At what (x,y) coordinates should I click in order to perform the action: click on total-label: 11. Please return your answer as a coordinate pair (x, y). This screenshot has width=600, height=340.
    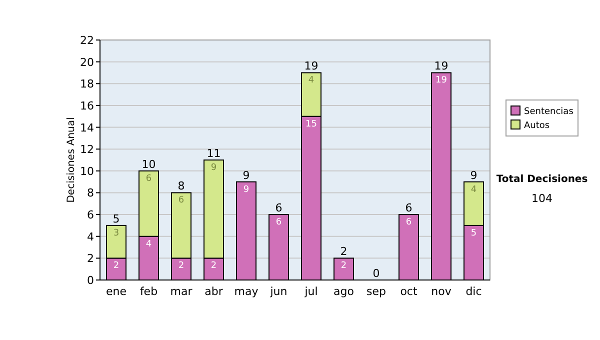
    Looking at the image, I should click on (213, 153).